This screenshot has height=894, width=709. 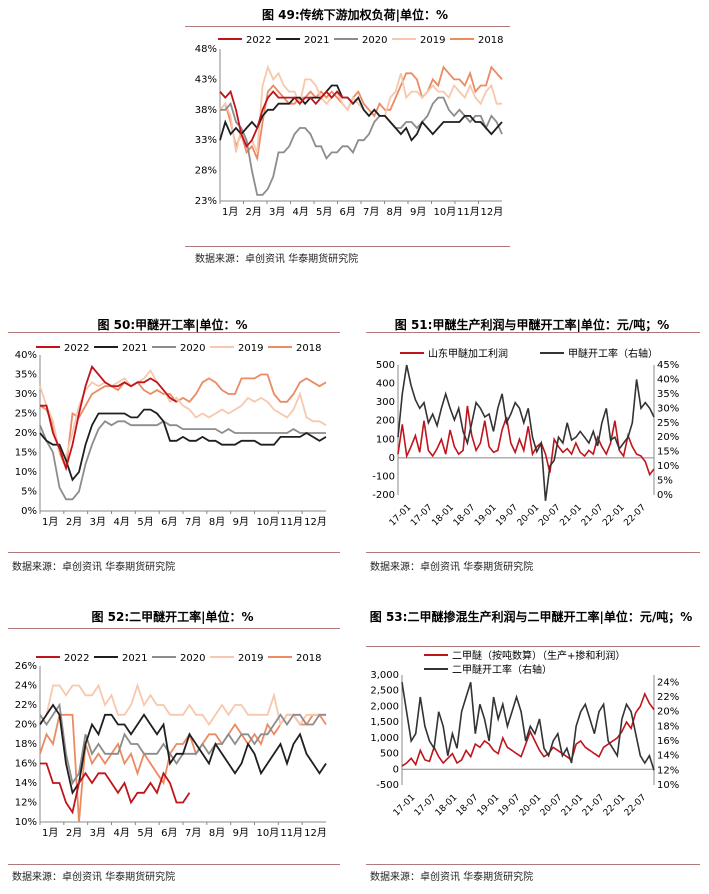 What do you see at coordinates (254, 212) in the screenshot?
I see `c49-xtick-1: 2月` at bounding box center [254, 212].